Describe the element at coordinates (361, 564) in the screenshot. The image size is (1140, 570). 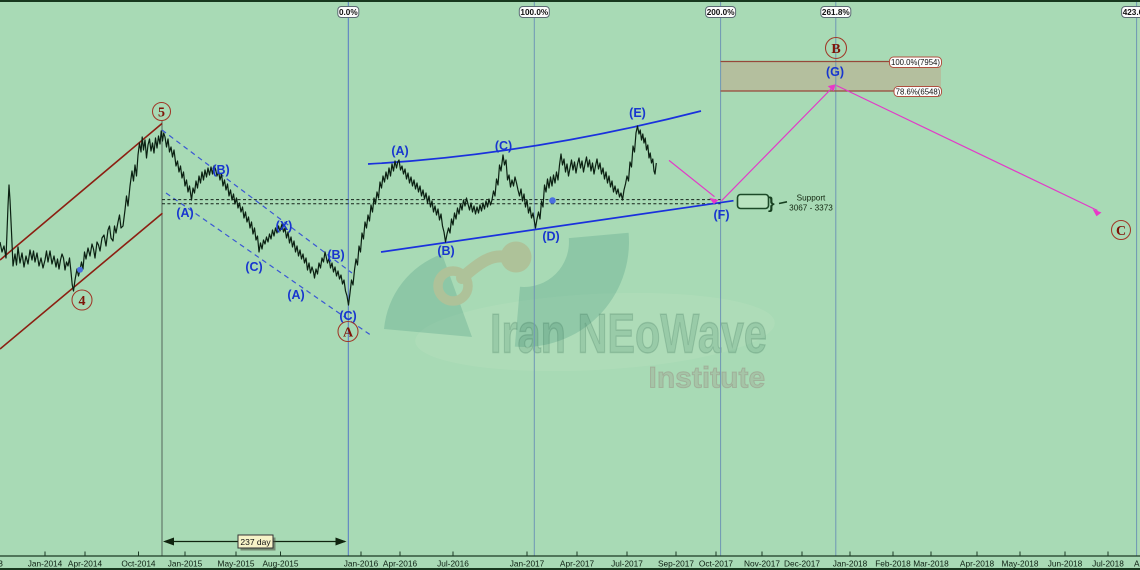
I see `svg-text: Jan-2016` at that location.